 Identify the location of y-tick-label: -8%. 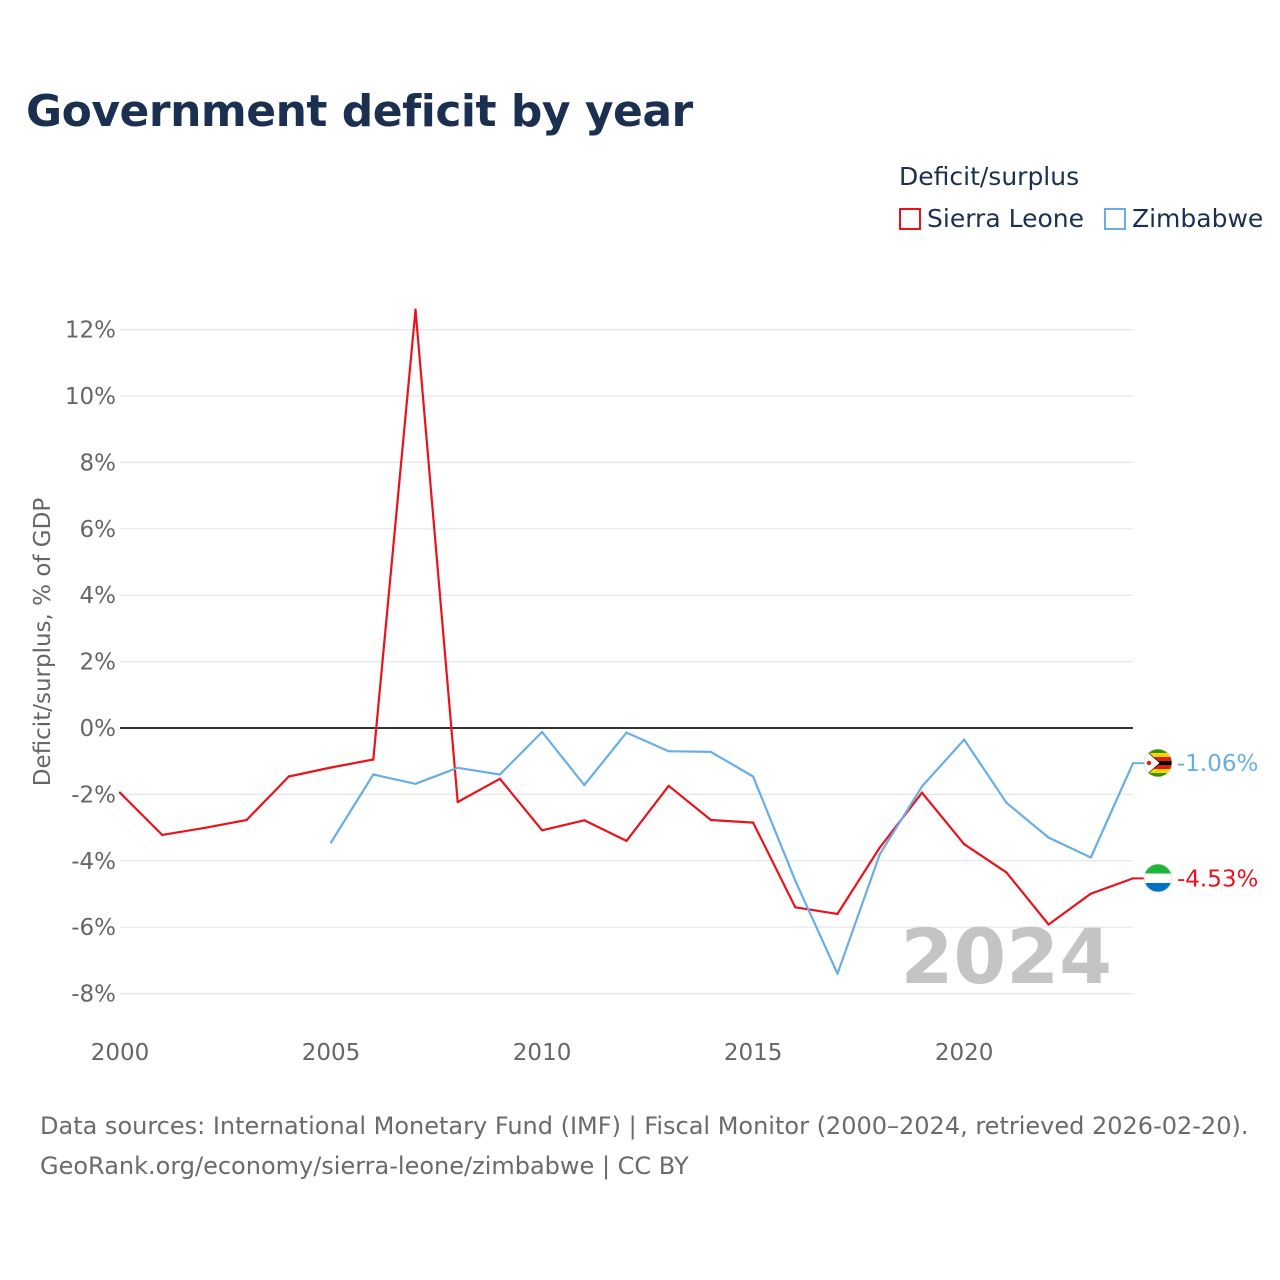
(93, 995).